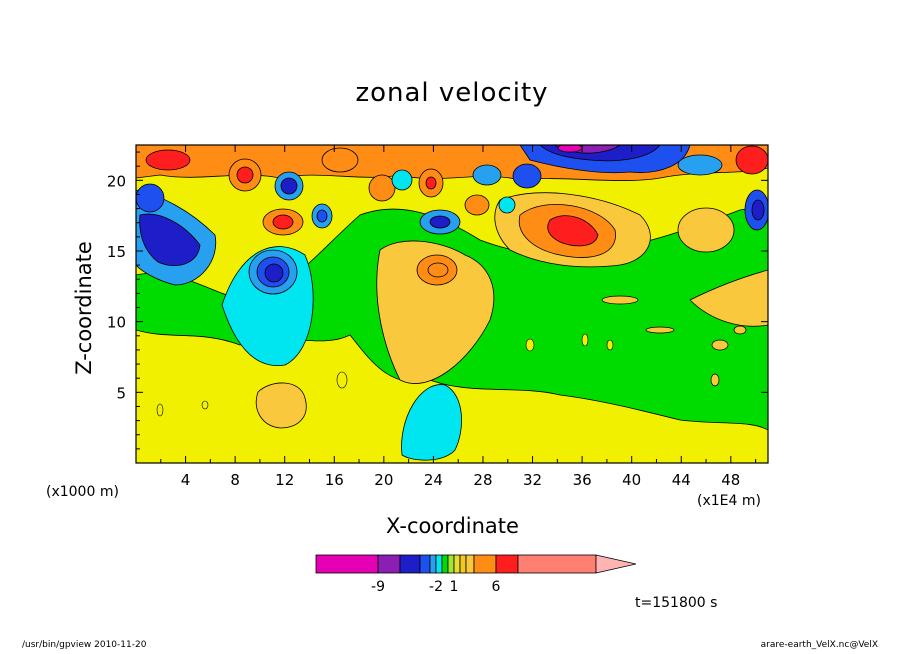 The width and height of the screenshot is (904, 654). I want to click on x-tick-label: 44, so click(681, 480).